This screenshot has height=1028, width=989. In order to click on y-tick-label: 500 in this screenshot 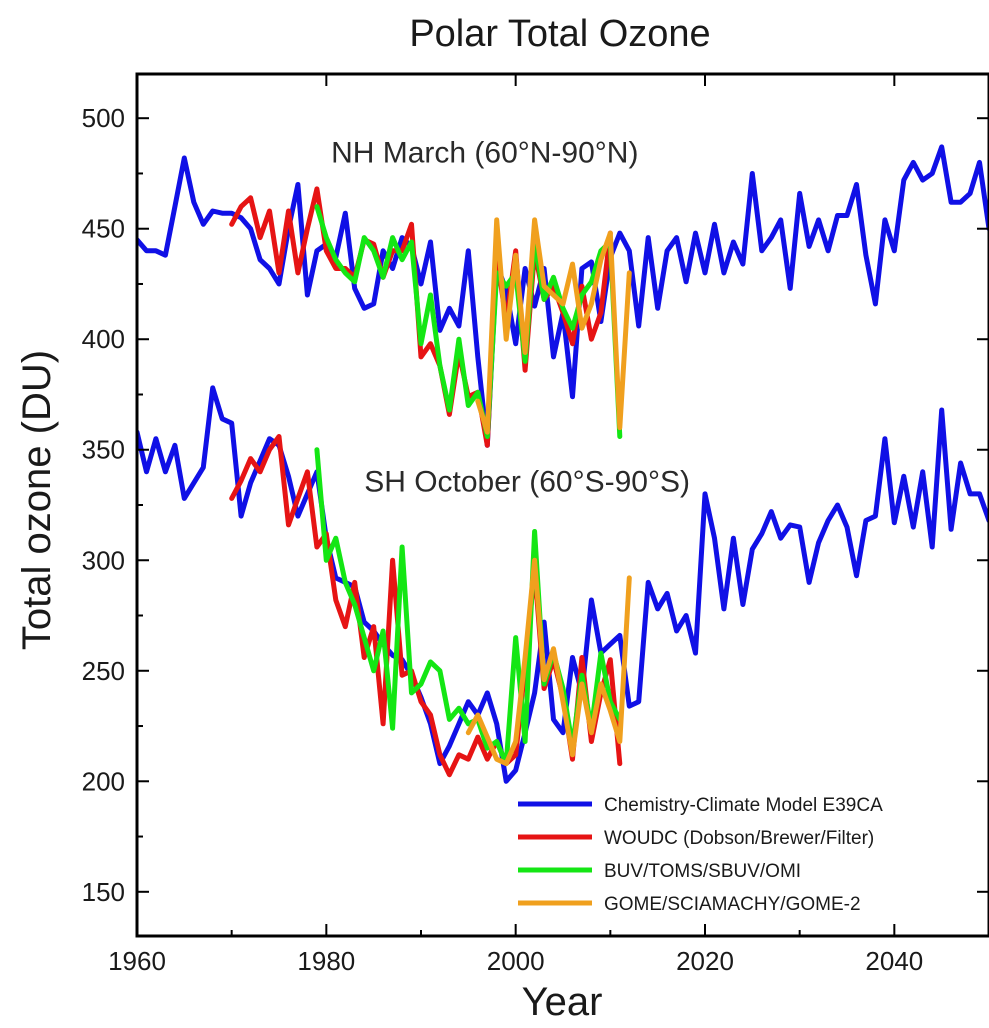, I will do `click(103, 118)`.